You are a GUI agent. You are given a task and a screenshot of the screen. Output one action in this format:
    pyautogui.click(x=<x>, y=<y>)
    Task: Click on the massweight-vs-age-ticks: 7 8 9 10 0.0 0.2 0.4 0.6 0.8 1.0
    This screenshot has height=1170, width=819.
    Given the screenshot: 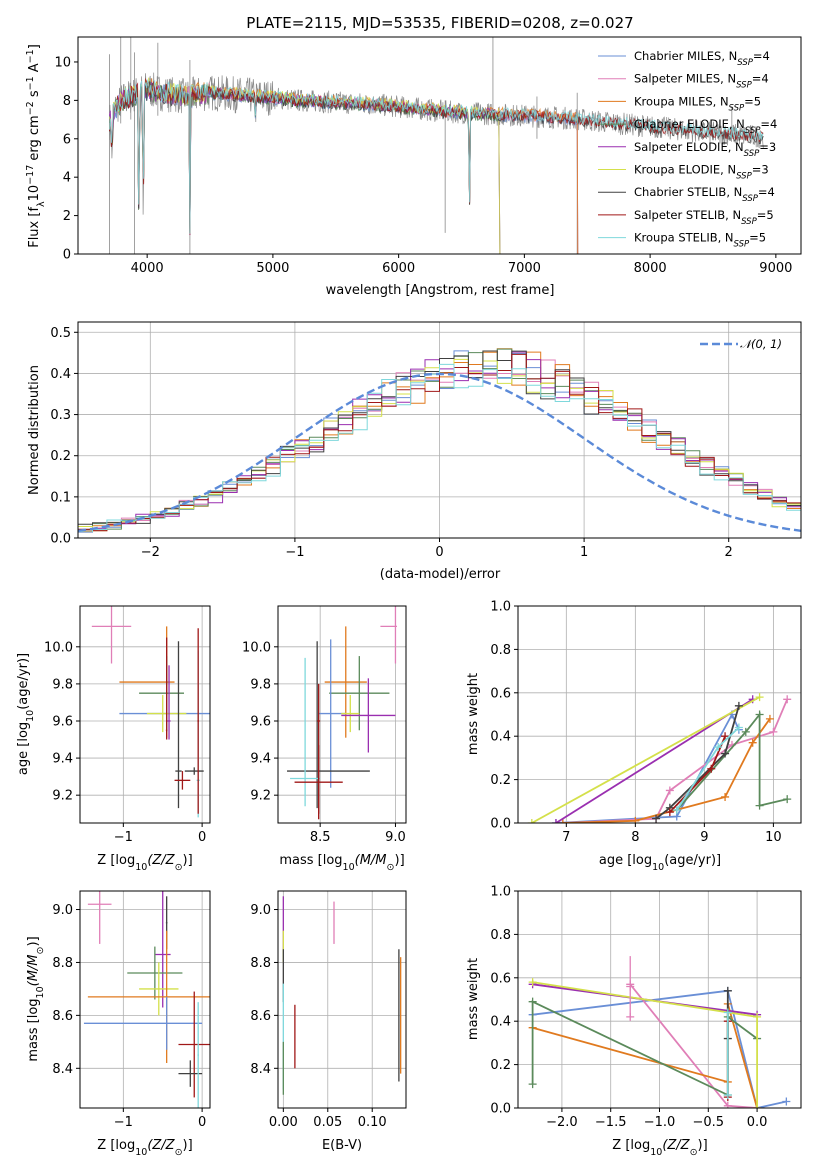 What is the action you would take?
    pyautogui.click(x=645, y=722)
    